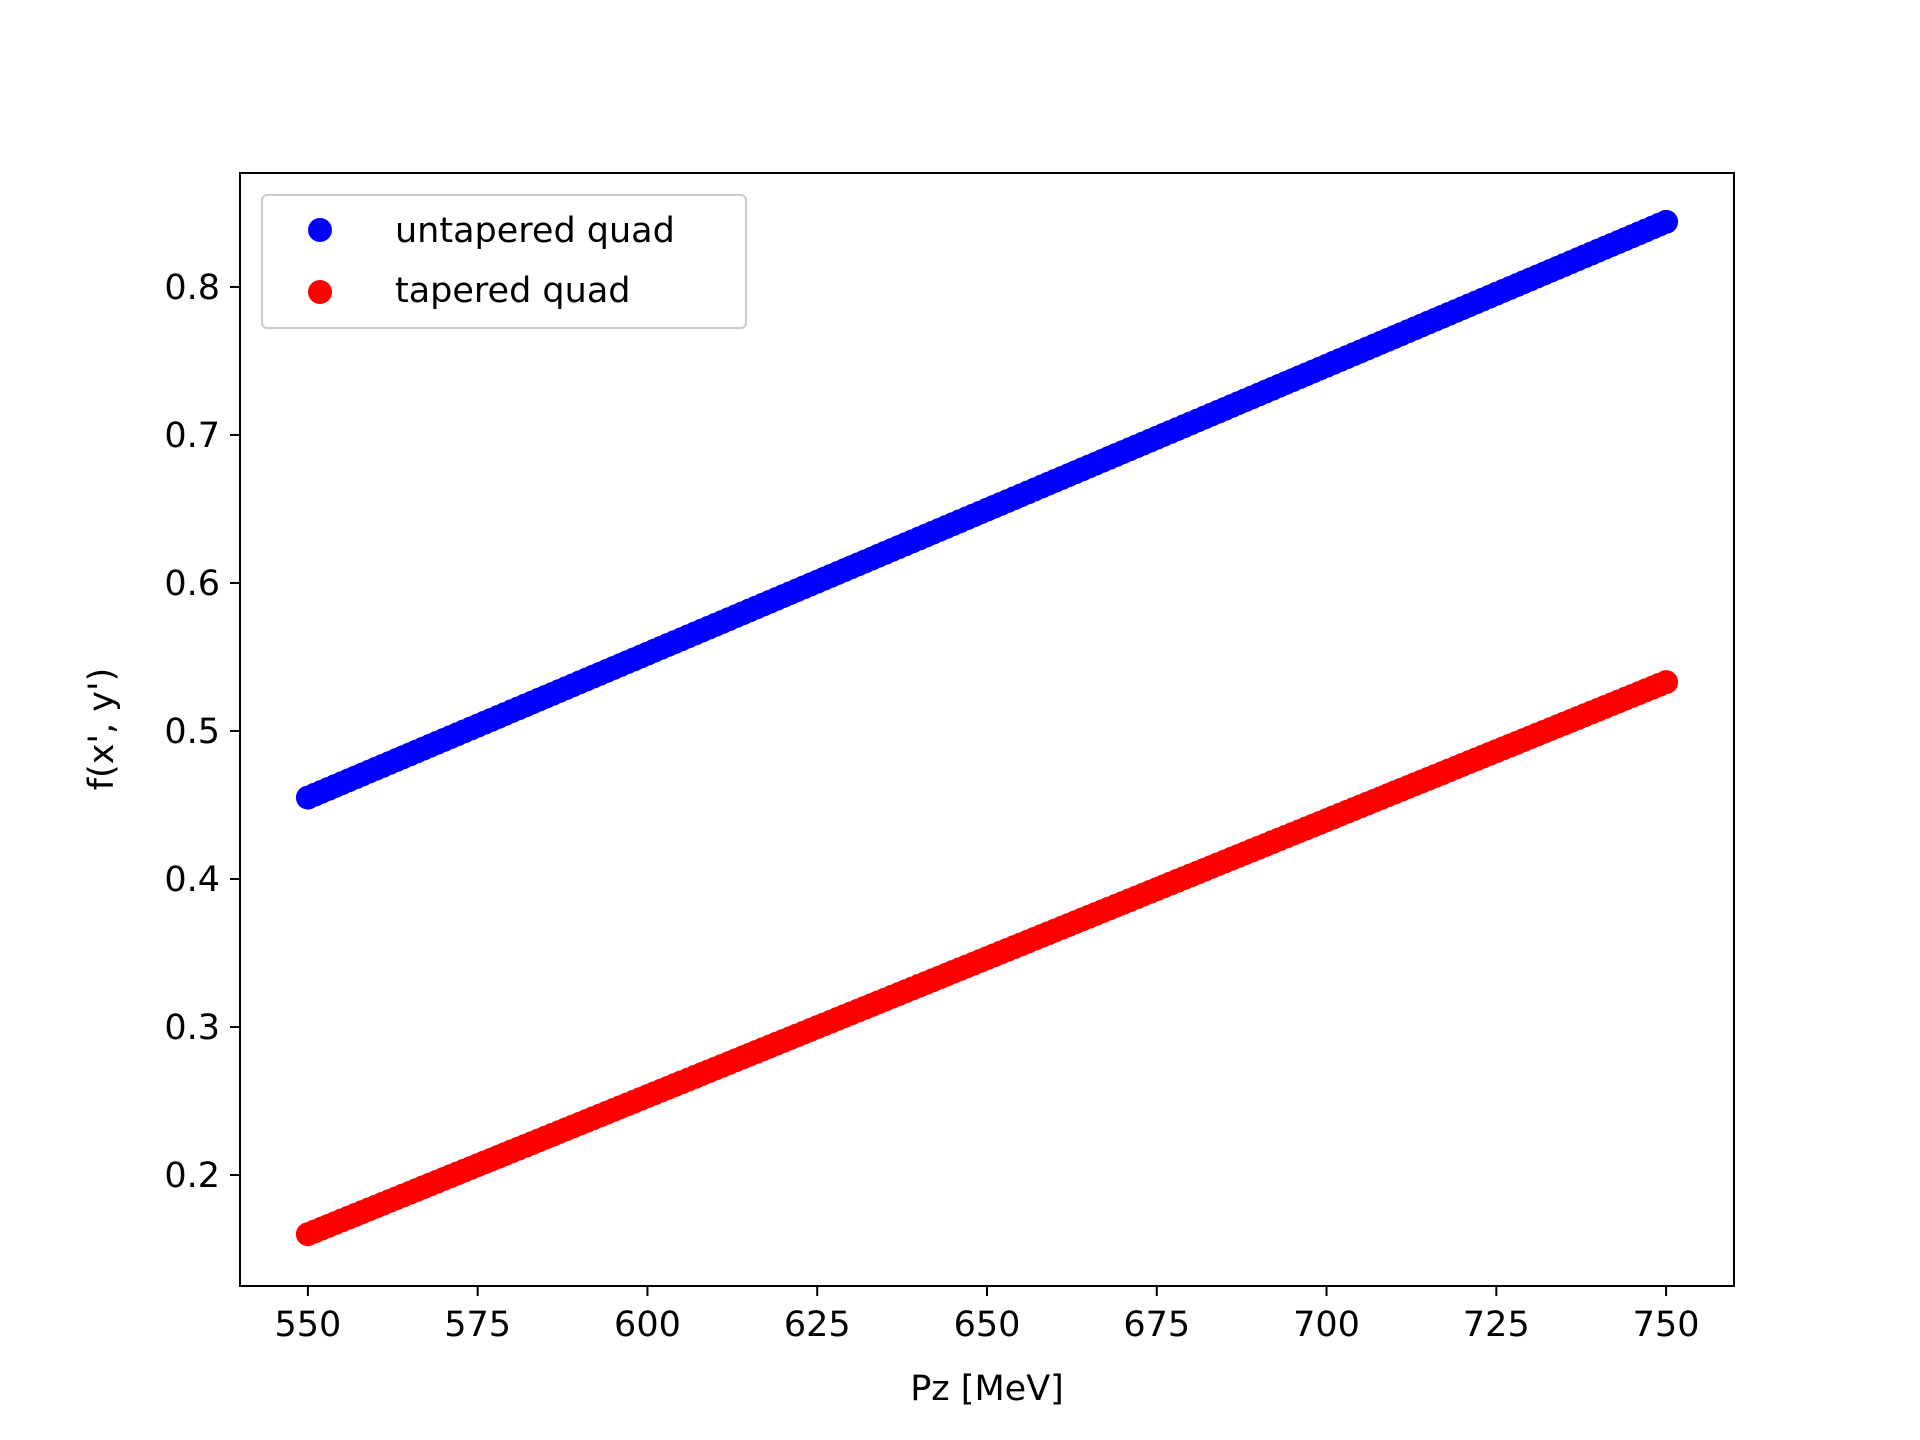  What do you see at coordinates (817, 1325) in the screenshot?
I see `x-tick-label-625: 625` at bounding box center [817, 1325].